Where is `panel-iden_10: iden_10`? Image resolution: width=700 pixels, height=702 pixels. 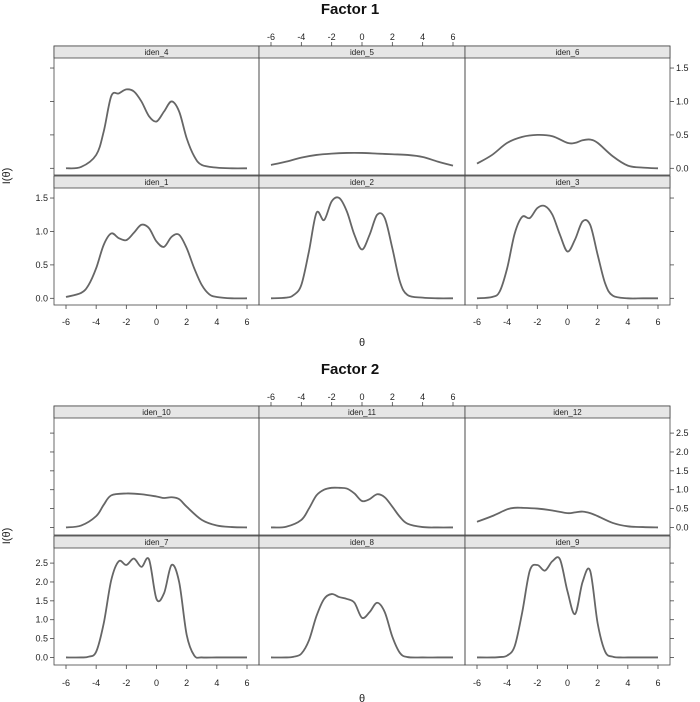 panel-iden_10: iden_10 is located at coordinates (155, 470).